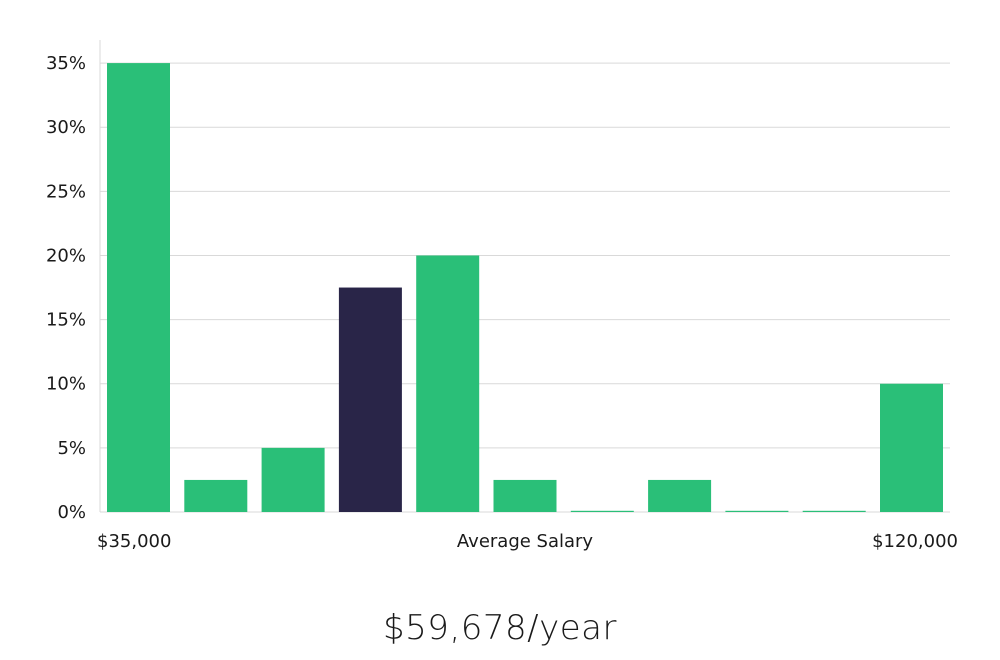 The height and width of the screenshot is (660, 1000). Describe the element at coordinates (66, 255) in the screenshot. I see `y-tick-label: 20%` at that location.